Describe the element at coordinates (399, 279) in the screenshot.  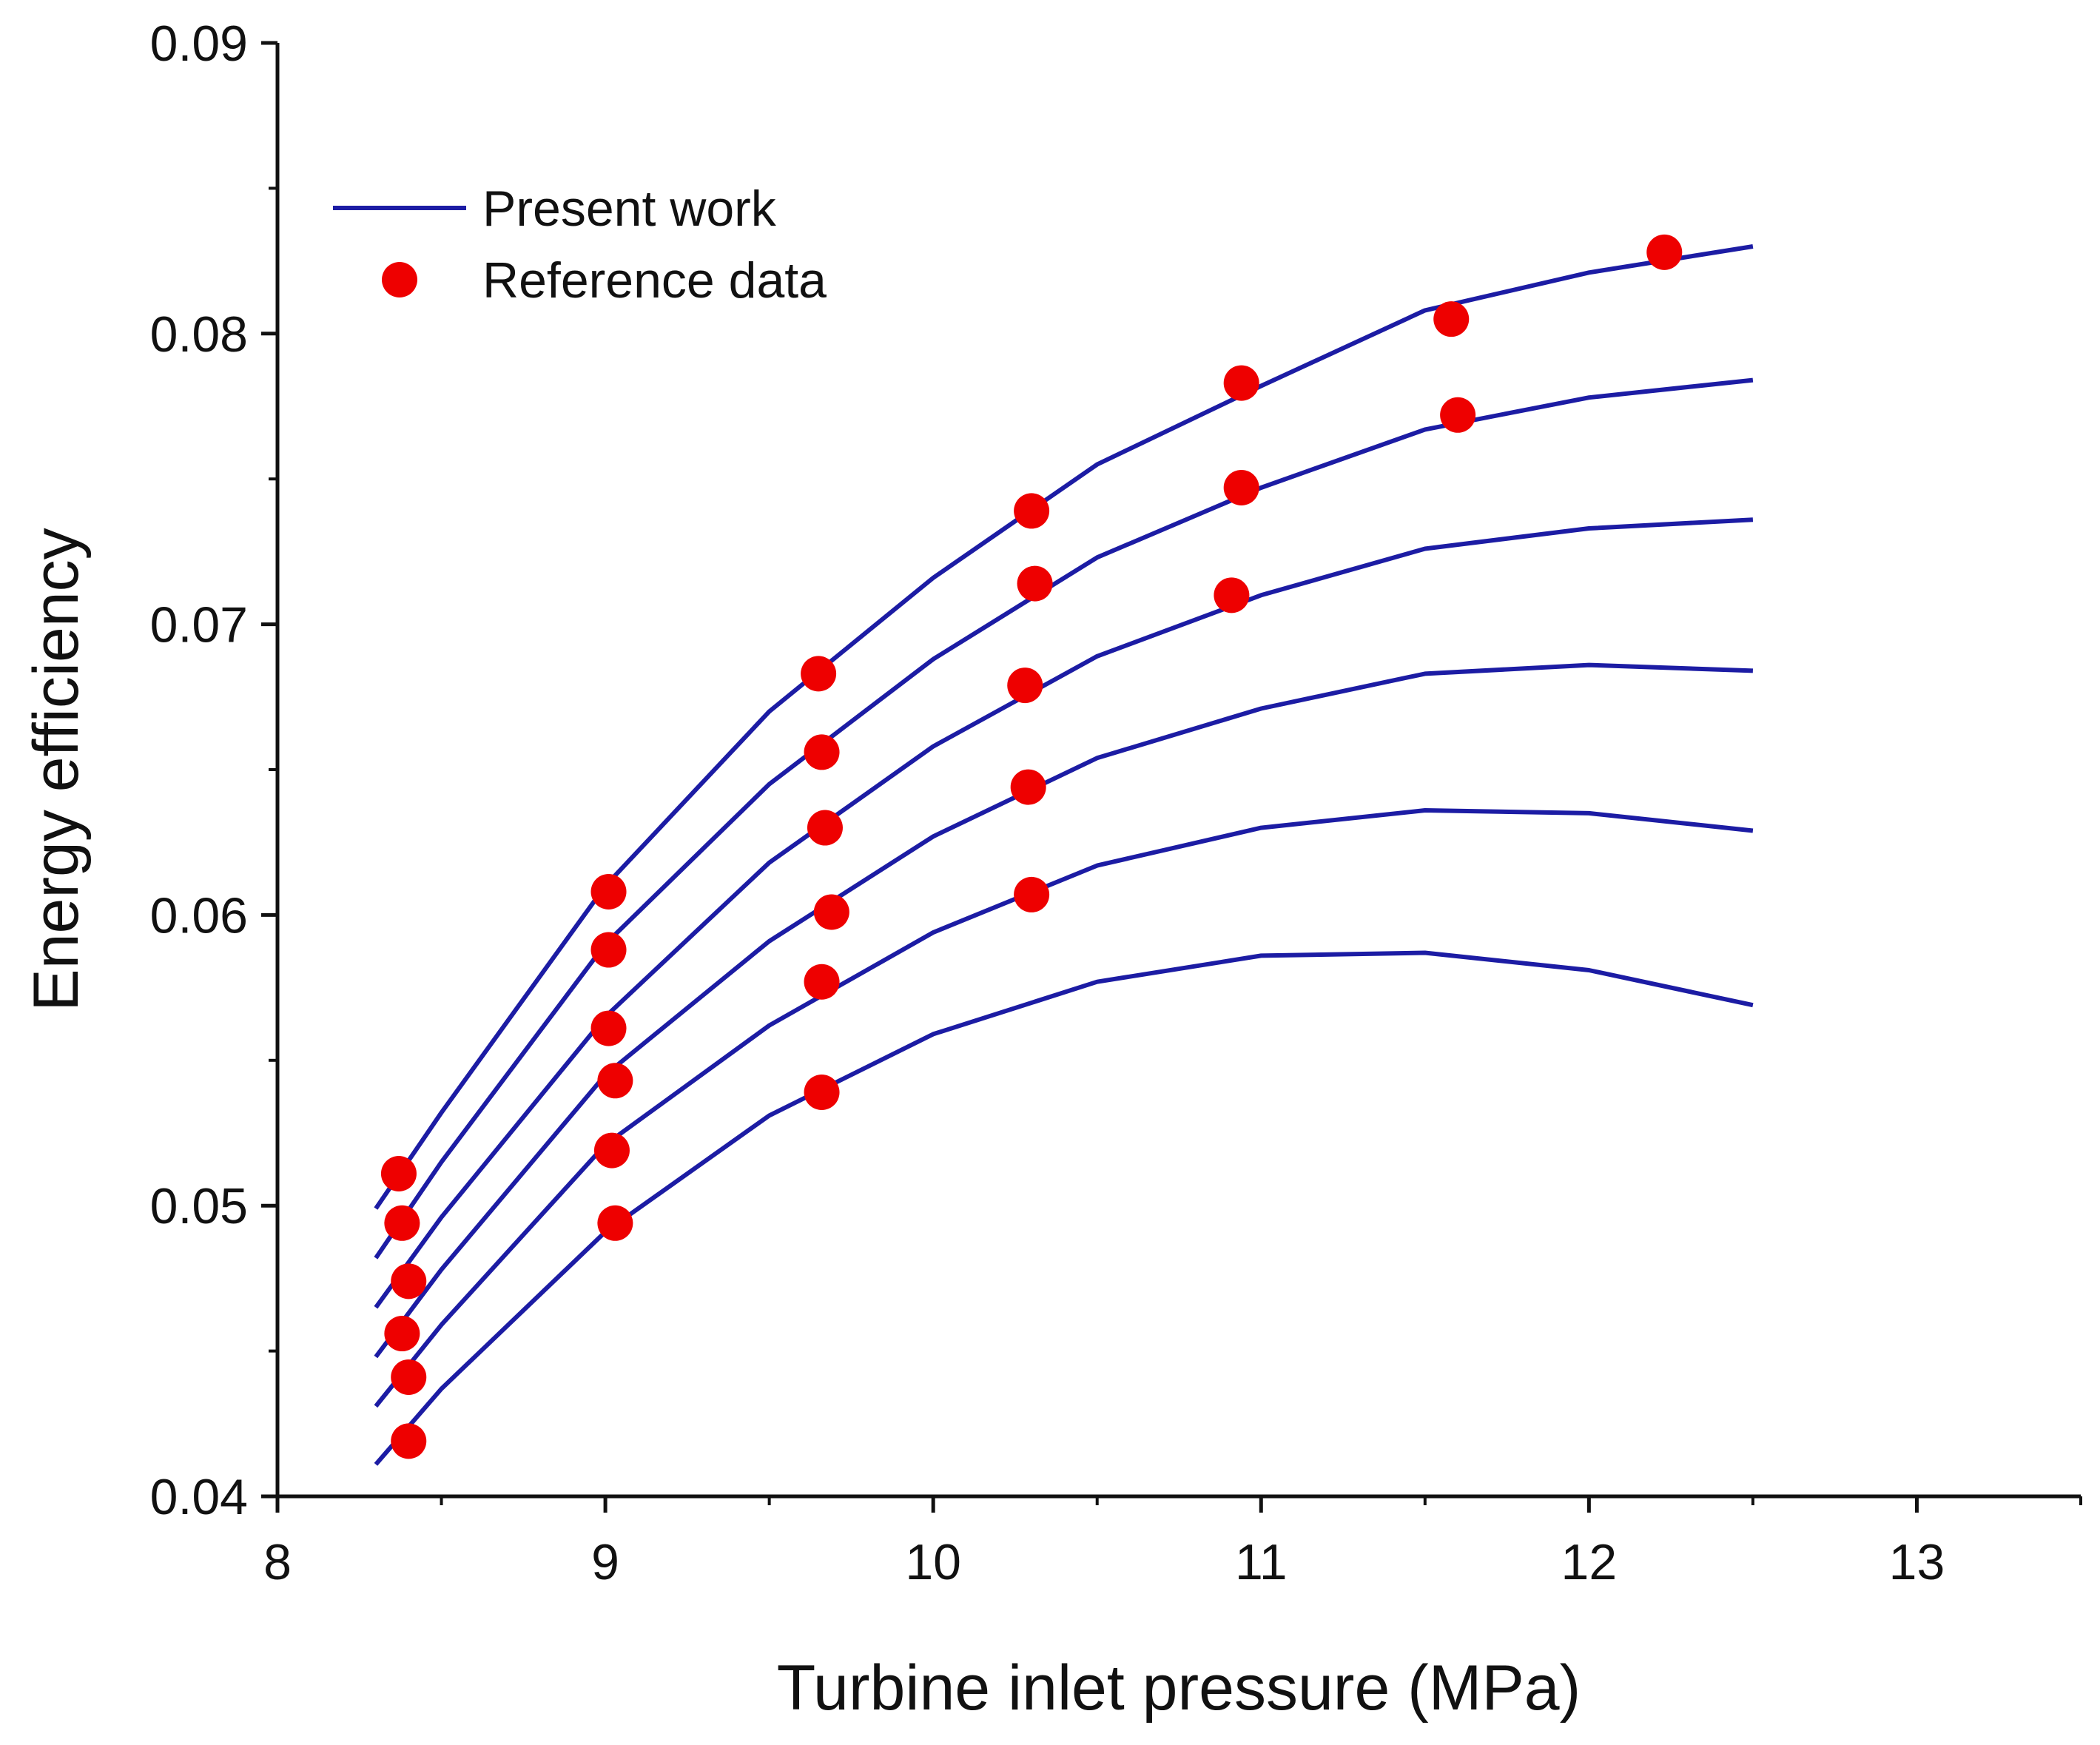
I see `legend-marker-swatch` at that location.